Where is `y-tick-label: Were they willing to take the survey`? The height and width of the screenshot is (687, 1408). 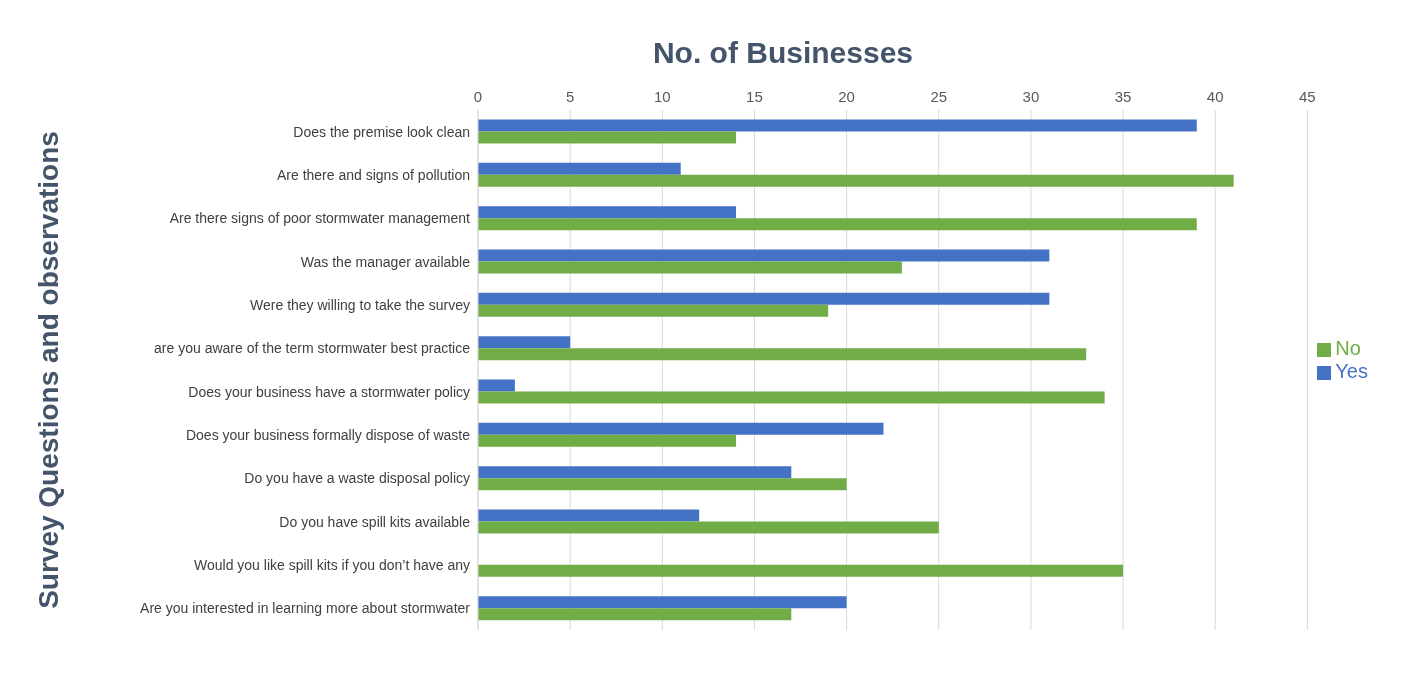 y-tick-label: Were they willing to take the survey is located at coordinates (360, 304).